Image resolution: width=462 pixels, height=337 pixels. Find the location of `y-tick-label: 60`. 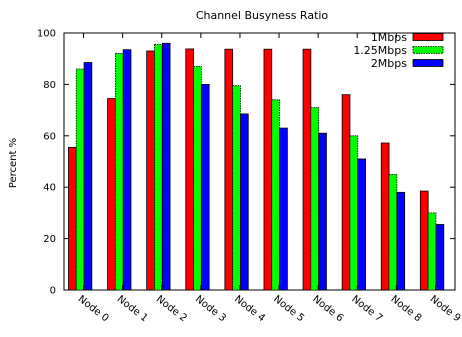

y-tick-label: 60 is located at coordinates (49, 136).